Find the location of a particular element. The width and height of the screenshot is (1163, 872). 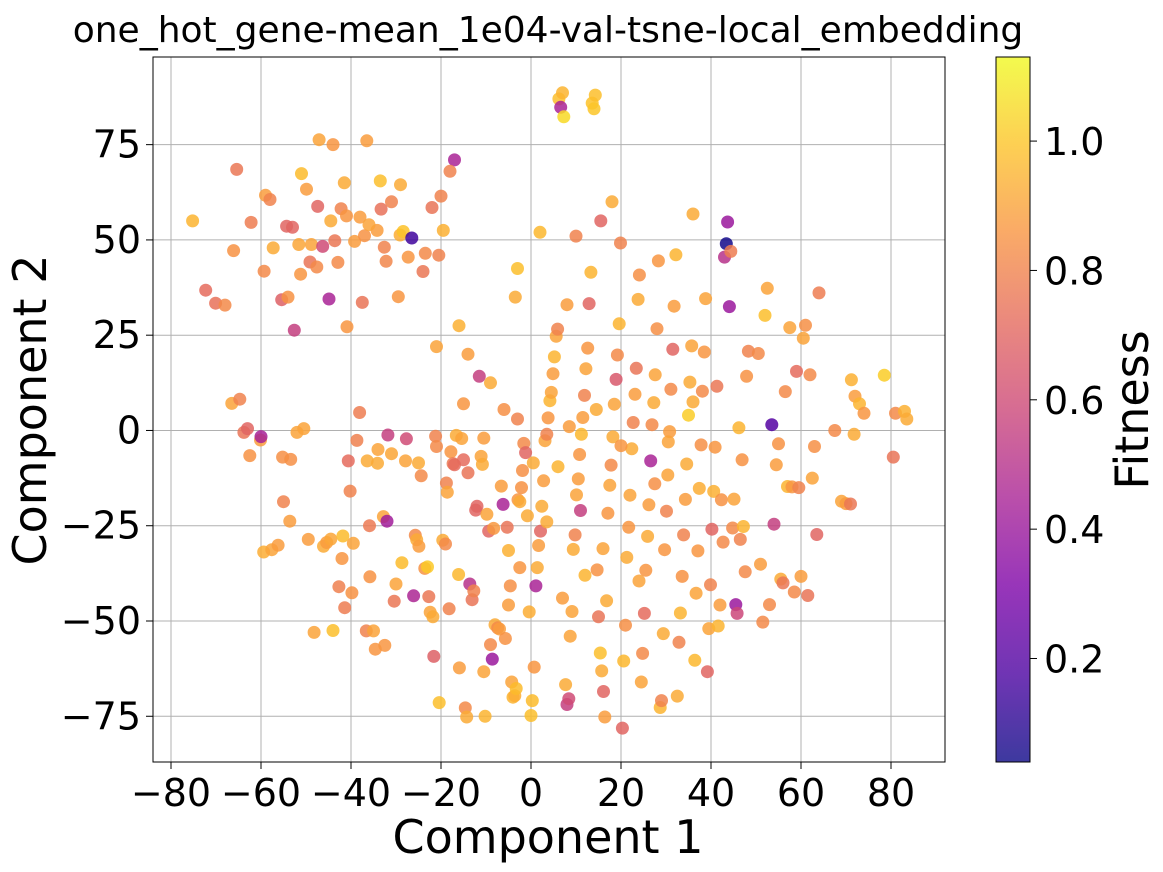

y-tick-label: −25 is located at coordinates (101, 526).